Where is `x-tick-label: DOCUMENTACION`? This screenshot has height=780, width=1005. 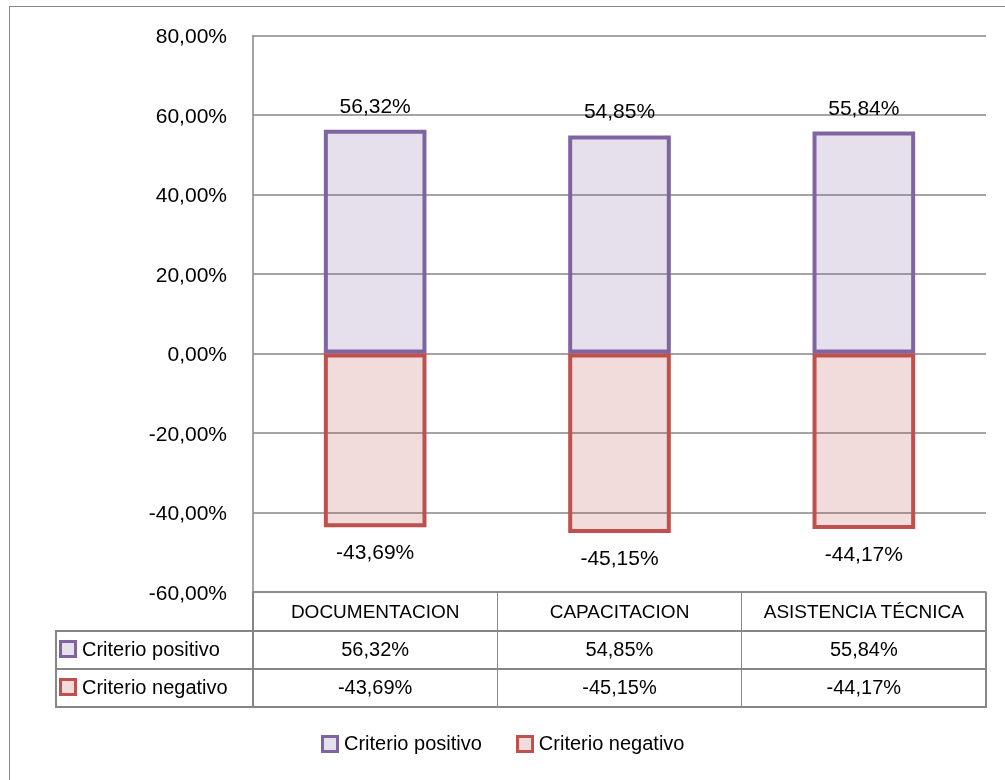
x-tick-label: DOCUMENTACION is located at coordinates (375, 611).